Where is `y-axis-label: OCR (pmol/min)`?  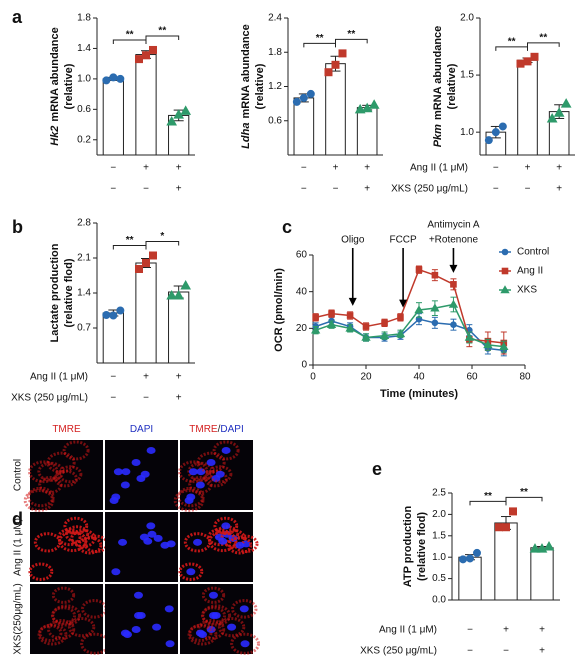
y-axis-label: OCR (pmol/min) is located at coordinates (279, 310).